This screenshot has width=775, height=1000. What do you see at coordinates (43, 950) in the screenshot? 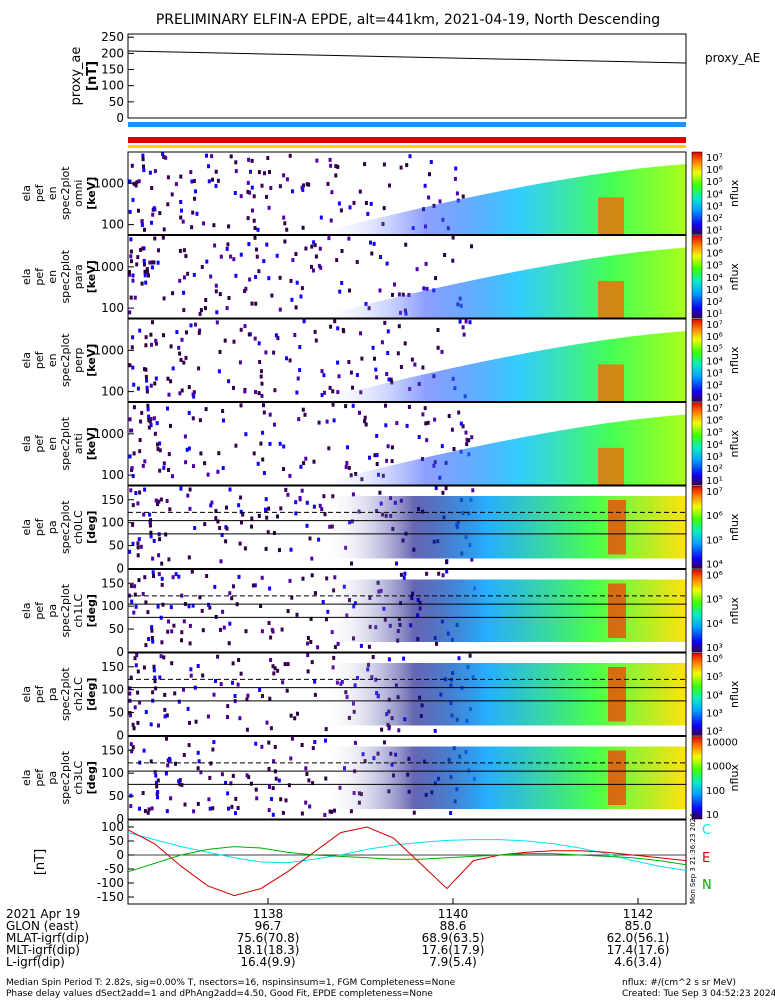
I see `footer-row-label: MLT-igrf(dip)` at bounding box center [43, 950].